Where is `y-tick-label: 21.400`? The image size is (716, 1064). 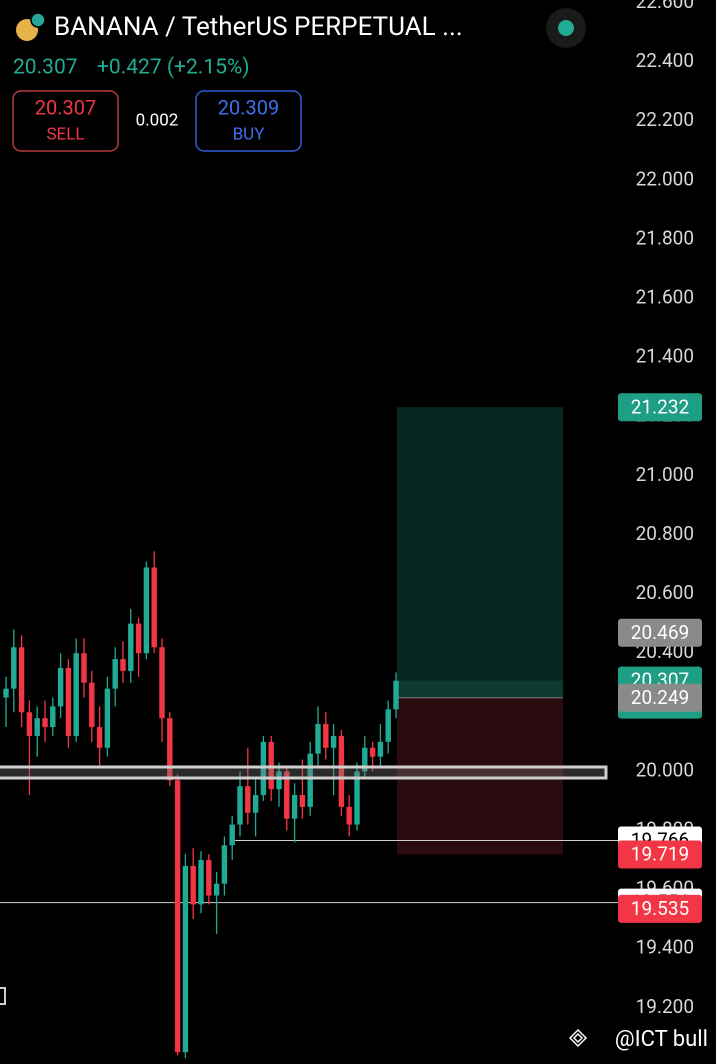
y-tick-label: 21.400 is located at coordinates (665, 356).